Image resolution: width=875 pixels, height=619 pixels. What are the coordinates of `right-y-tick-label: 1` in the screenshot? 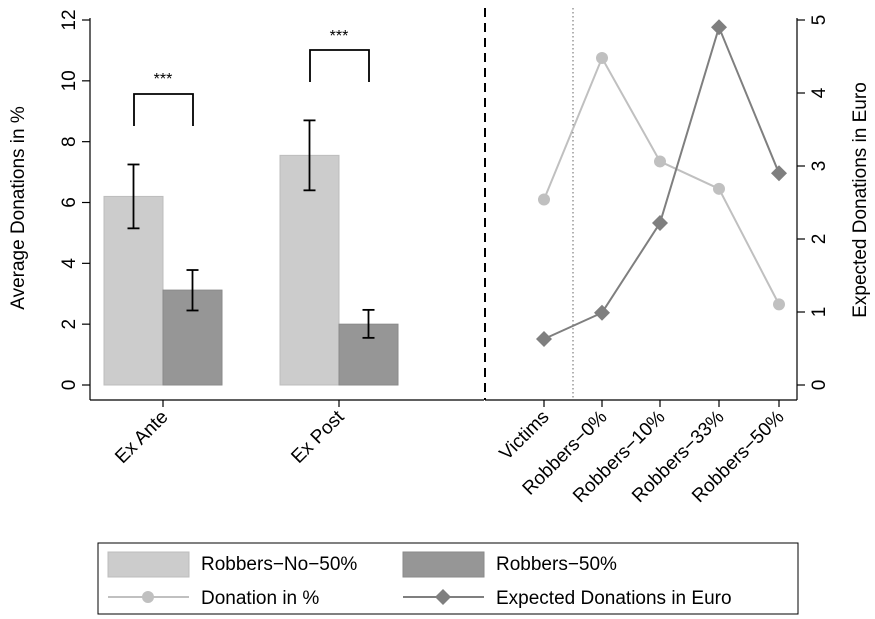 It's located at (819, 312).